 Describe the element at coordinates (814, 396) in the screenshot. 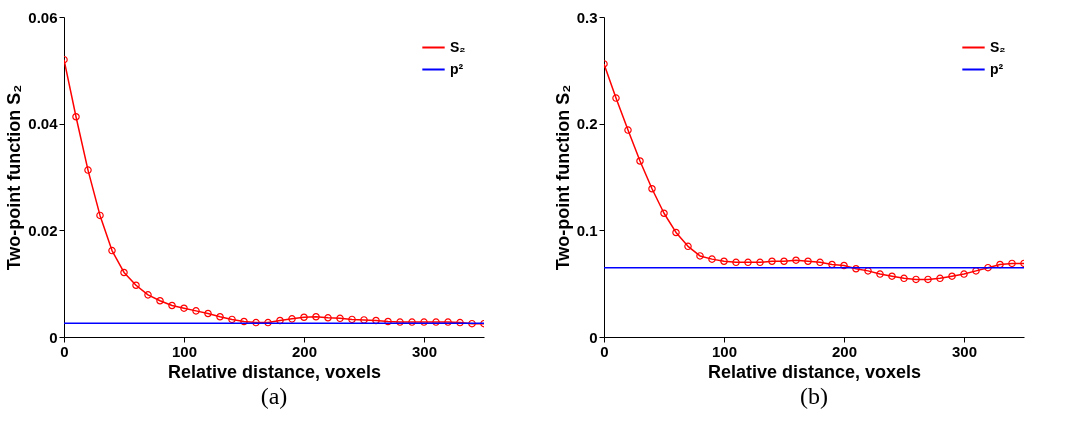

I see `text: (b)` at that location.